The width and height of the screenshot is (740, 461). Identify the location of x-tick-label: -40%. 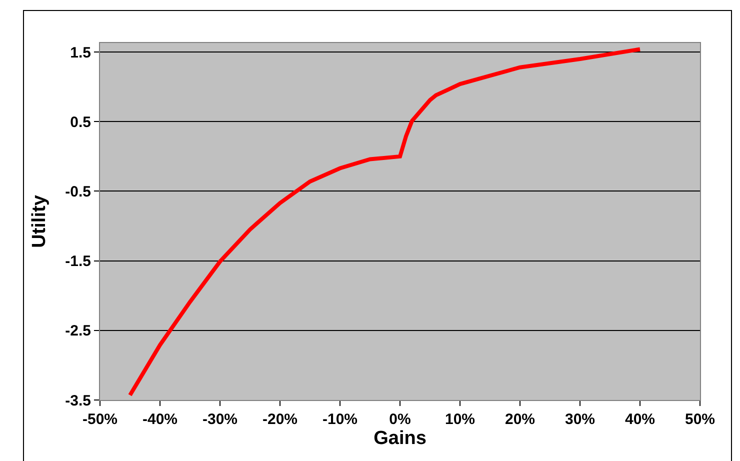
(160, 419).